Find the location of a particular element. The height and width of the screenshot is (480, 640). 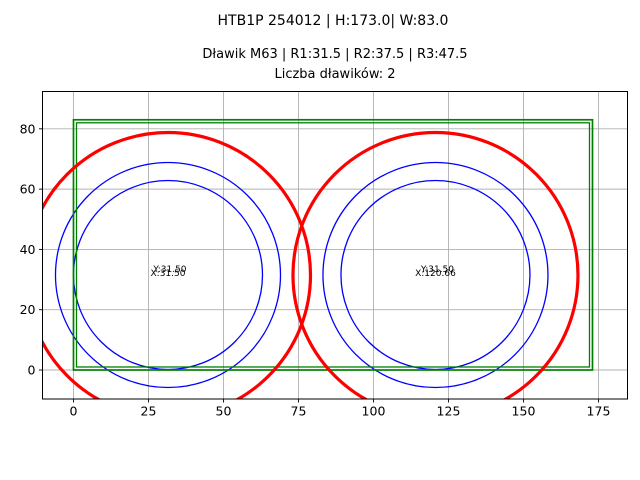

svg-text: 50 is located at coordinates (224, 411).